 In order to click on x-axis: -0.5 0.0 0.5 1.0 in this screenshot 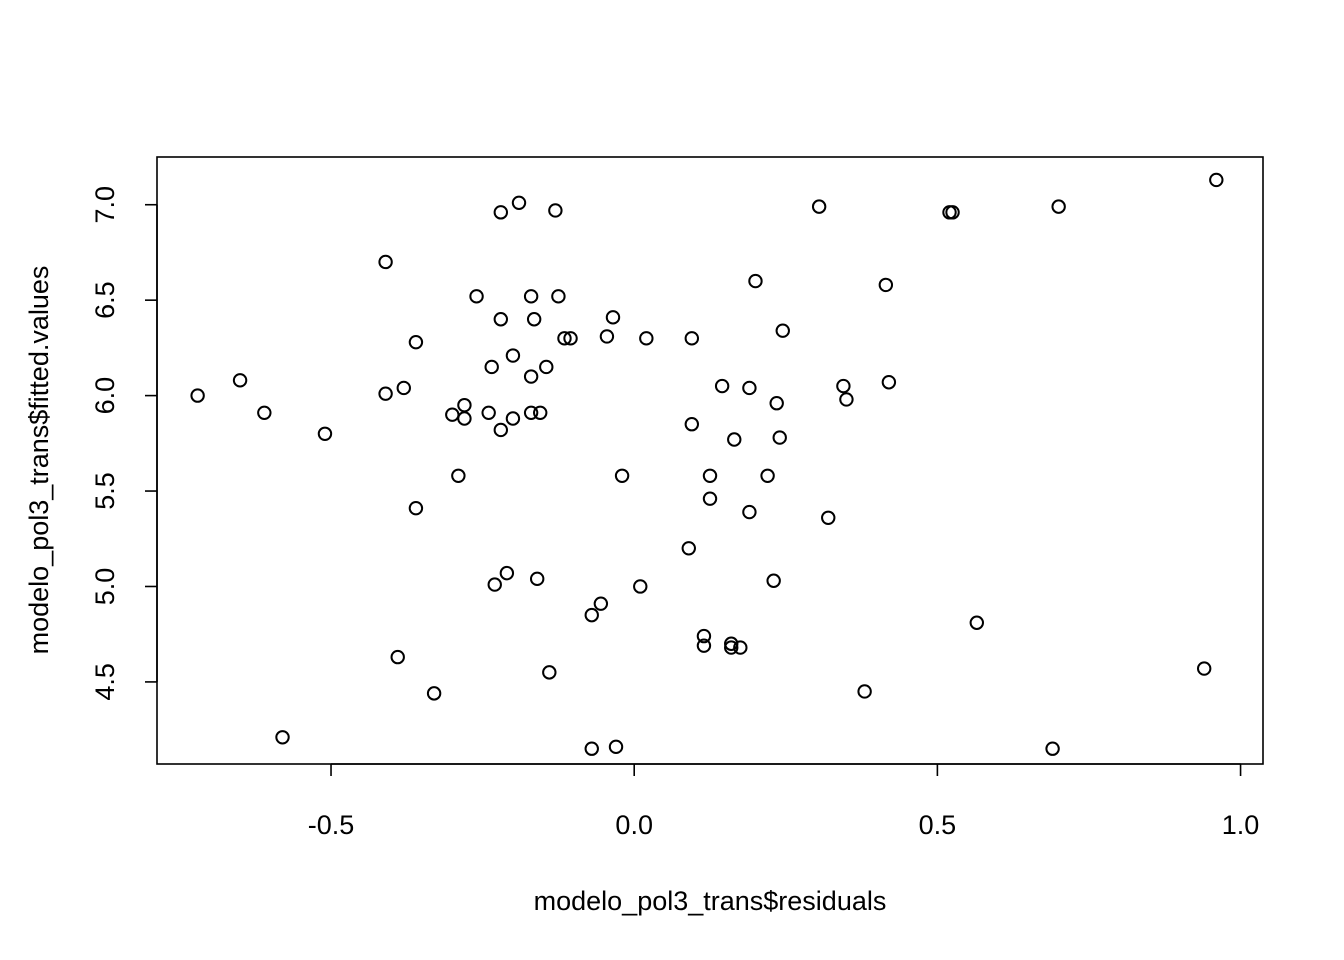, I will do `click(784, 801)`.